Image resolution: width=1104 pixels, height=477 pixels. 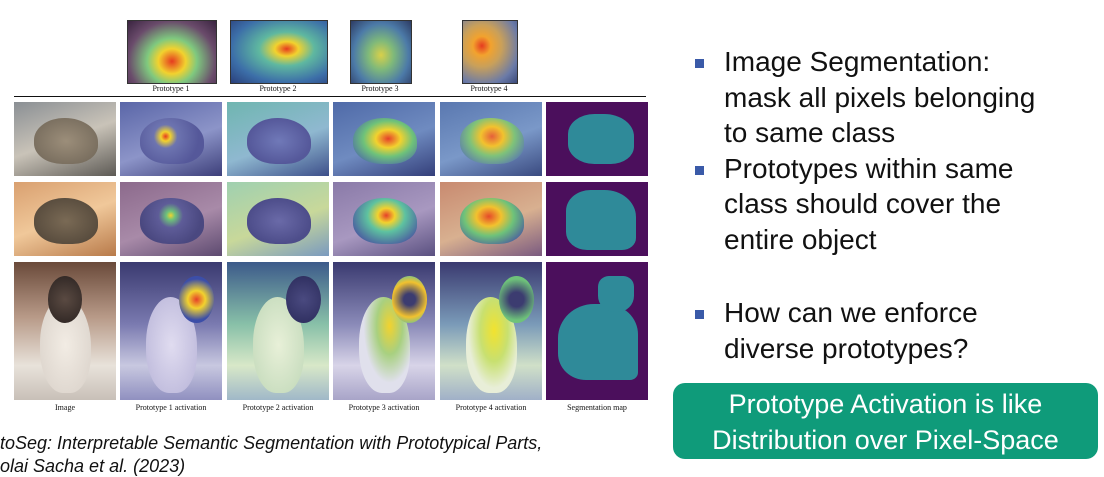 I want to click on column-label-prototype-3: Prototype 3 activation, so click(x=384, y=407).